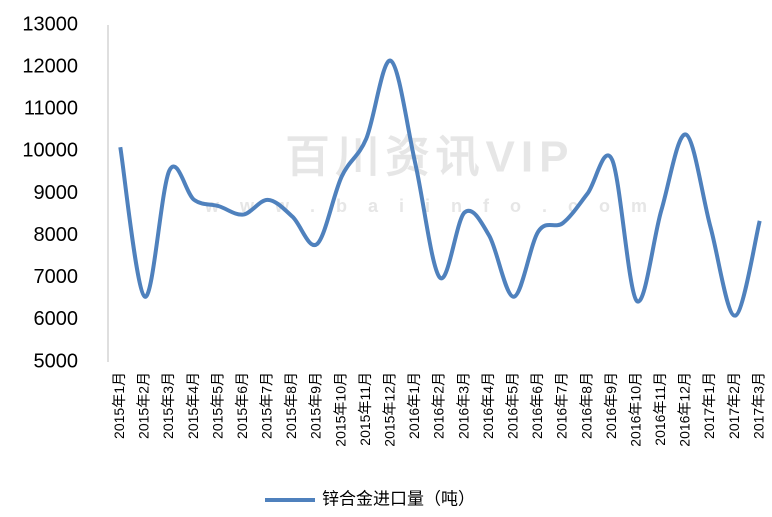 The height and width of the screenshot is (517, 772). I want to click on x-tick-label: 2015年6月, so click(242, 405).